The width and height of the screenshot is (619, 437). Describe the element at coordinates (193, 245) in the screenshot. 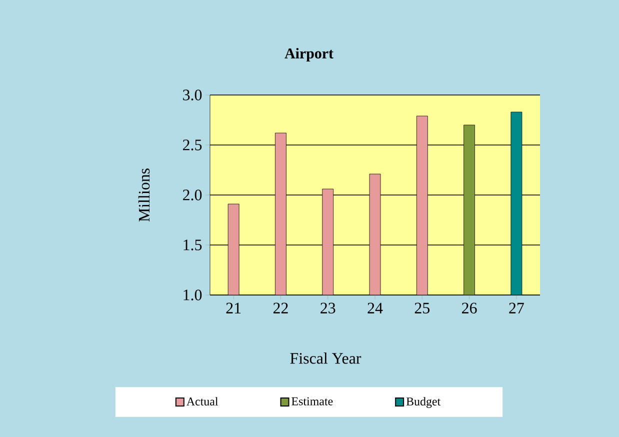

I see `y-tick-label: 1.5` at that location.